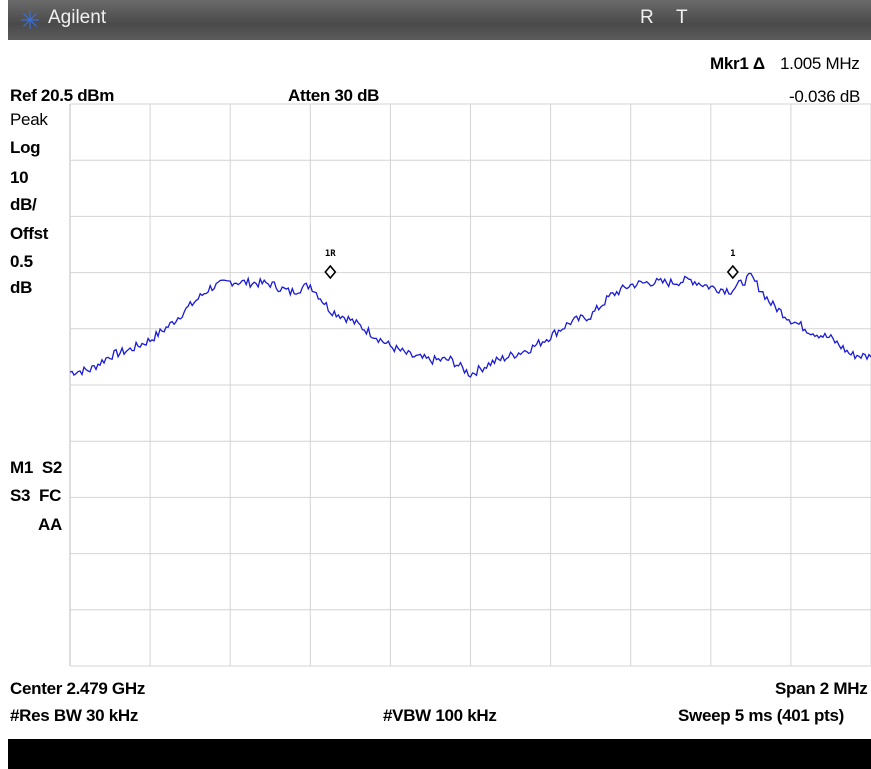 The width and height of the screenshot is (871, 769). I want to click on resolution-bandwidth: #Res BW 30 kHz, so click(74, 715).